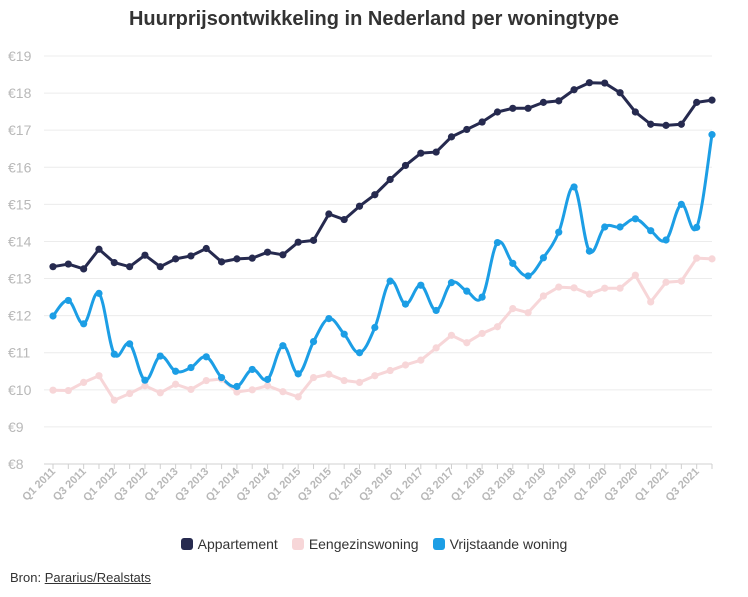  Describe the element at coordinates (355, 544) in the screenshot. I see `legend-item-eengezinswoning: Eengezinswoning` at that location.